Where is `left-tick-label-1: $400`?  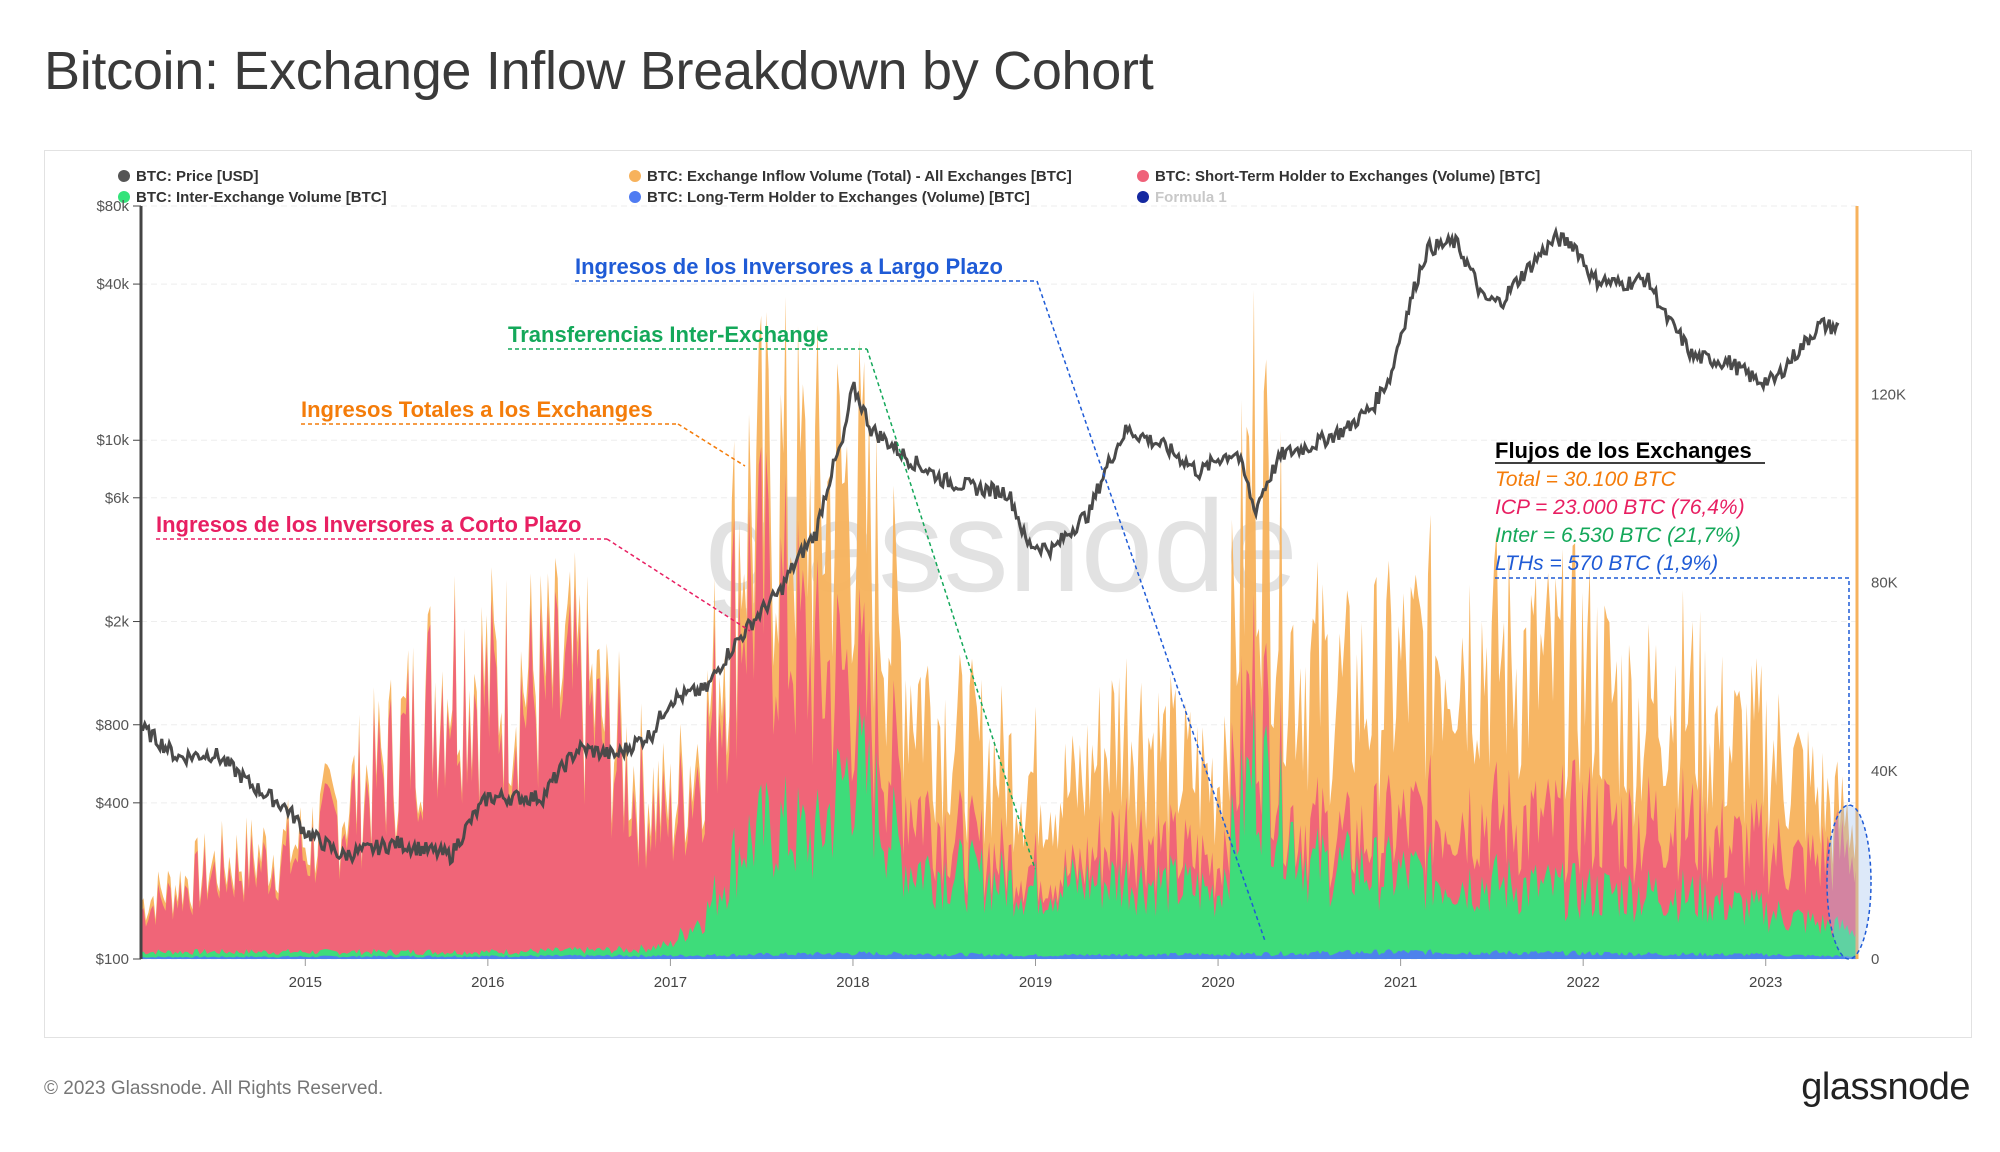 left-tick-label-1: $400 is located at coordinates (112, 803).